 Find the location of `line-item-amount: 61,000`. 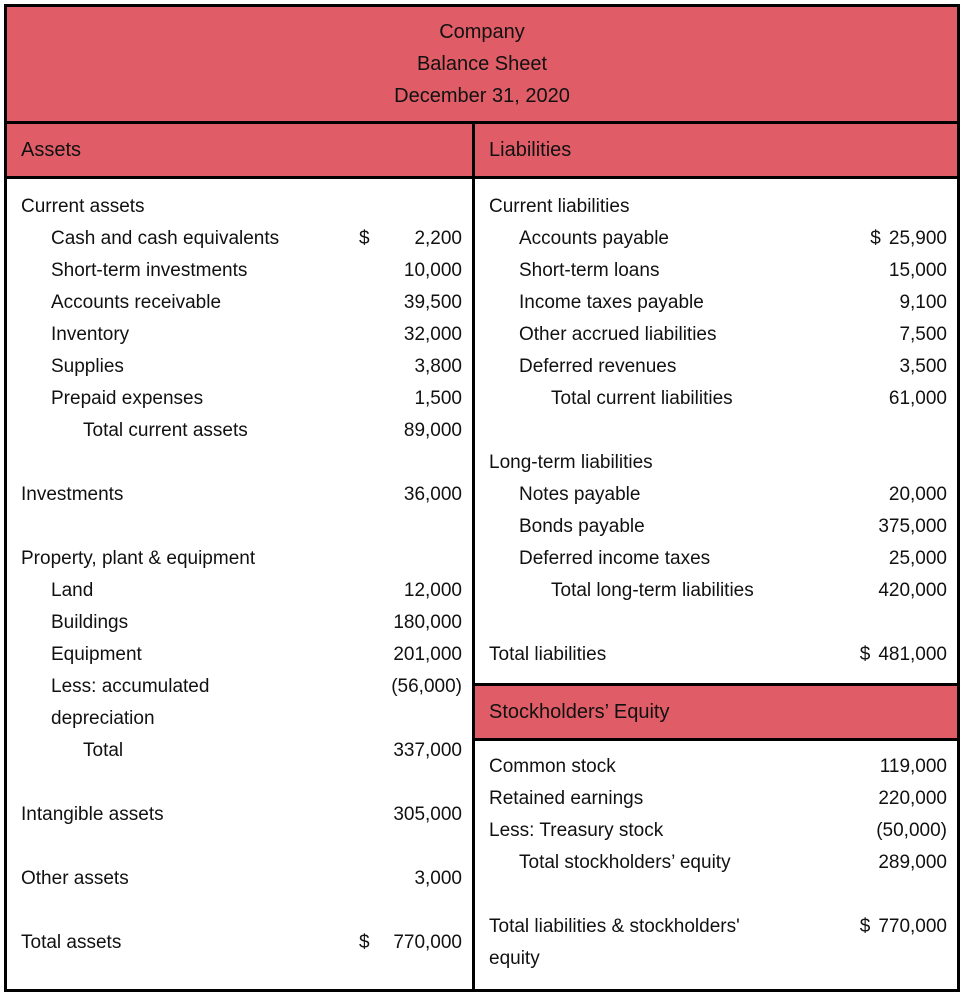

line-item-amount: 61,000 is located at coordinates (897, 399).